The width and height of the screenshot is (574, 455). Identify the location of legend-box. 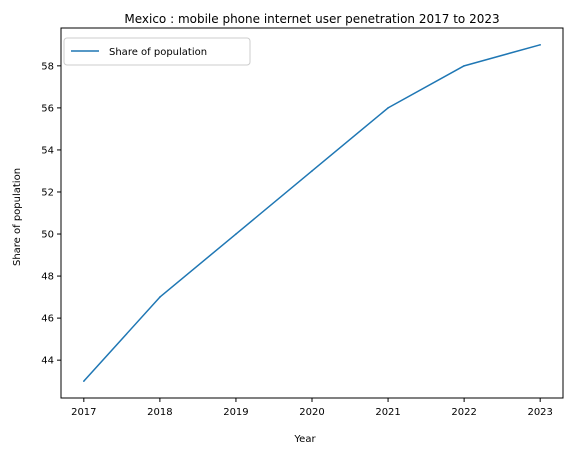
(157, 51).